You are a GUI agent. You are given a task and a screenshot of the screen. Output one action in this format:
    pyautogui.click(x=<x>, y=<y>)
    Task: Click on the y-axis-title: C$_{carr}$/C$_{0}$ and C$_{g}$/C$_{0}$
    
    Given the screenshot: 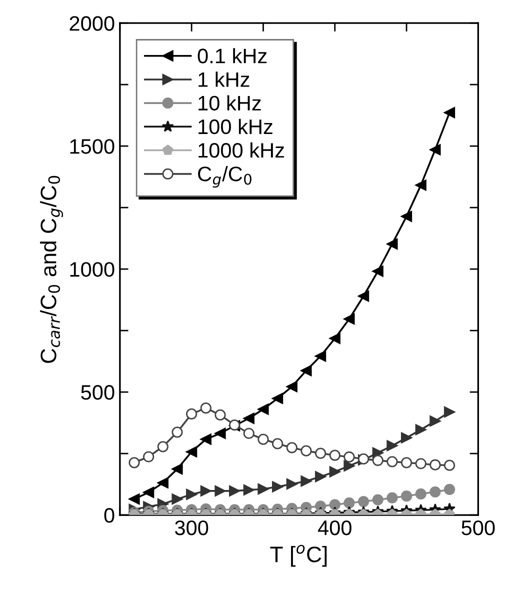 What is the action you would take?
    pyautogui.click(x=52, y=269)
    